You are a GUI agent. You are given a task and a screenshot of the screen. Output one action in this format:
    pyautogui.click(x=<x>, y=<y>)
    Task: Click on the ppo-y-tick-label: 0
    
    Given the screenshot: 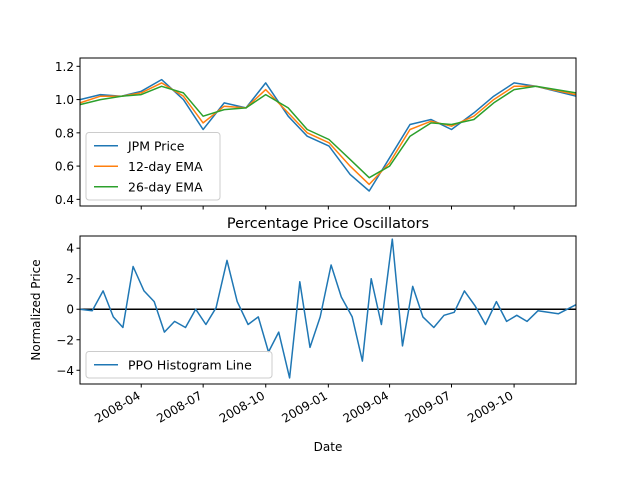 What is the action you would take?
    pyautogui.click(x=70, y=310)
    